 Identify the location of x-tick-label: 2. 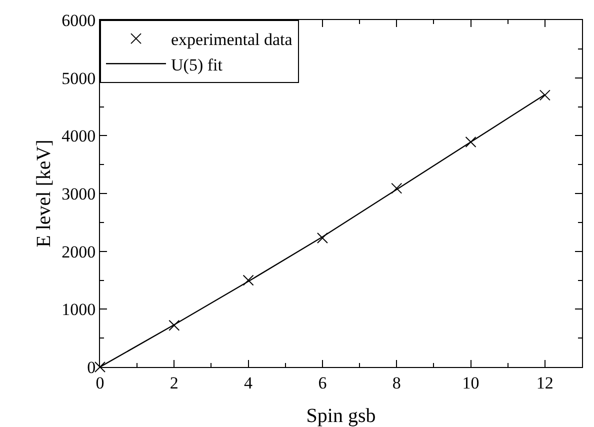
(174, 382).